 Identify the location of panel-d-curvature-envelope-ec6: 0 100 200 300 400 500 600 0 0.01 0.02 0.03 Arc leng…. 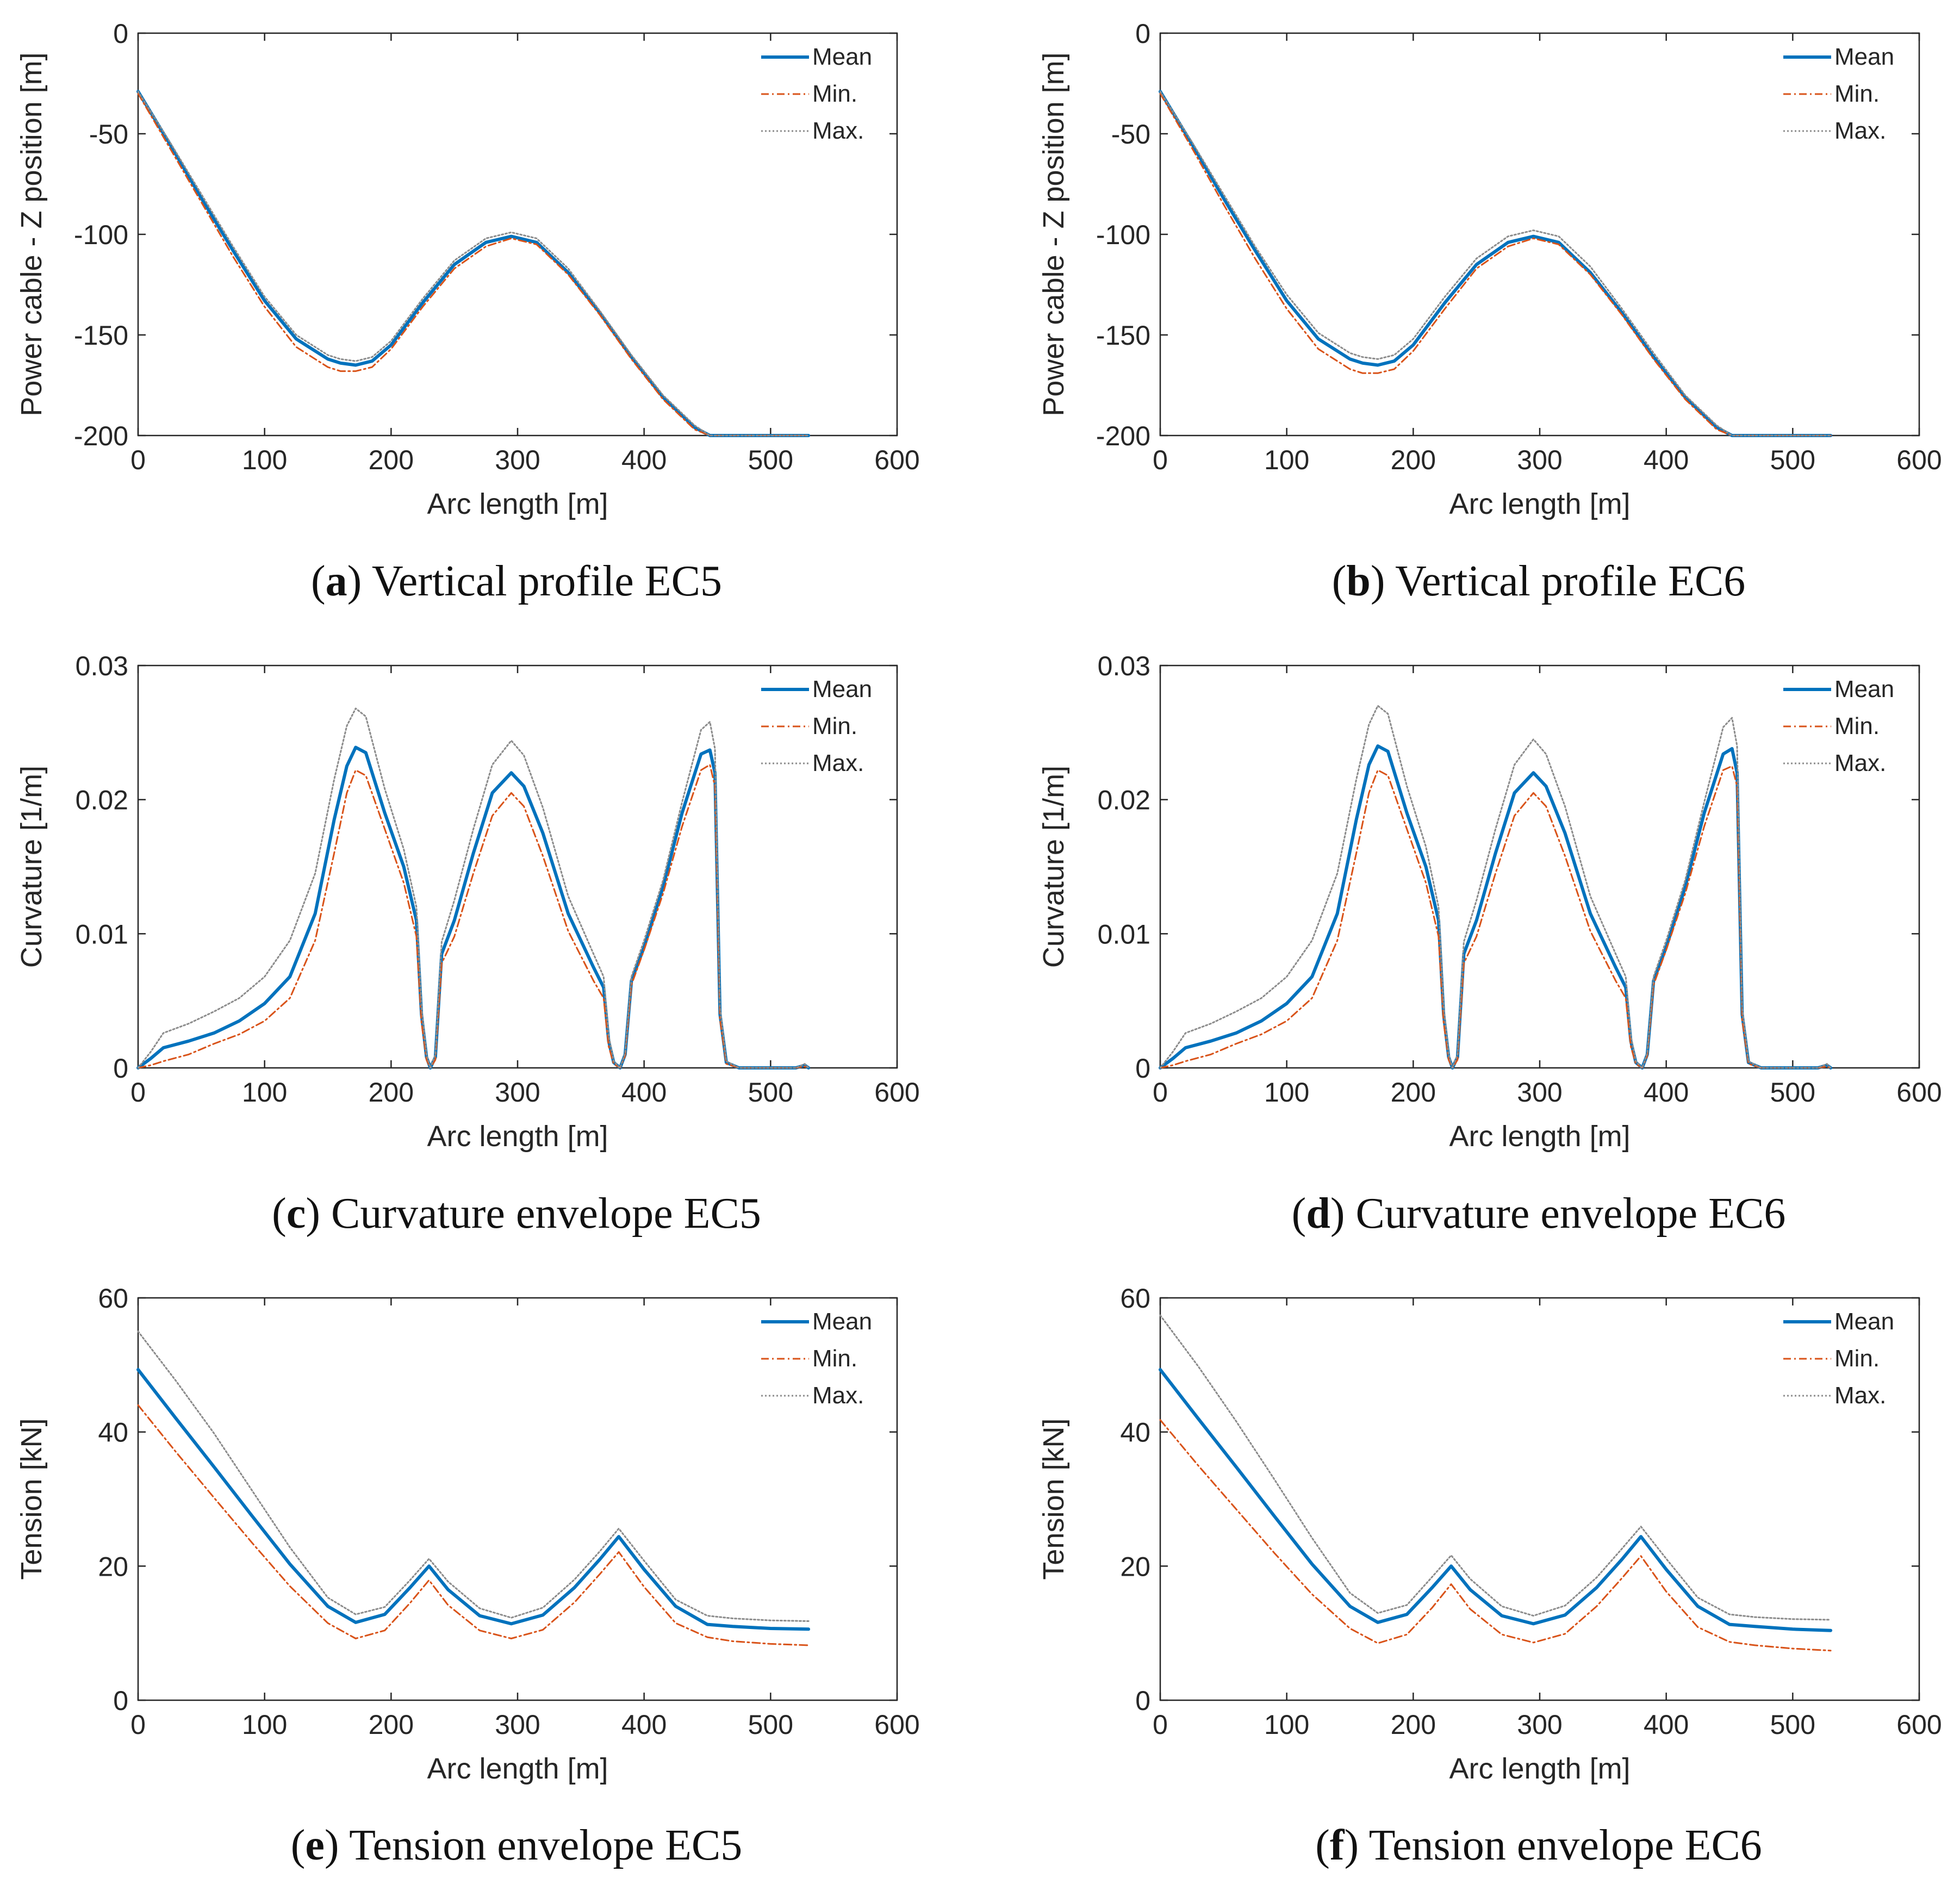
(1489, 902).